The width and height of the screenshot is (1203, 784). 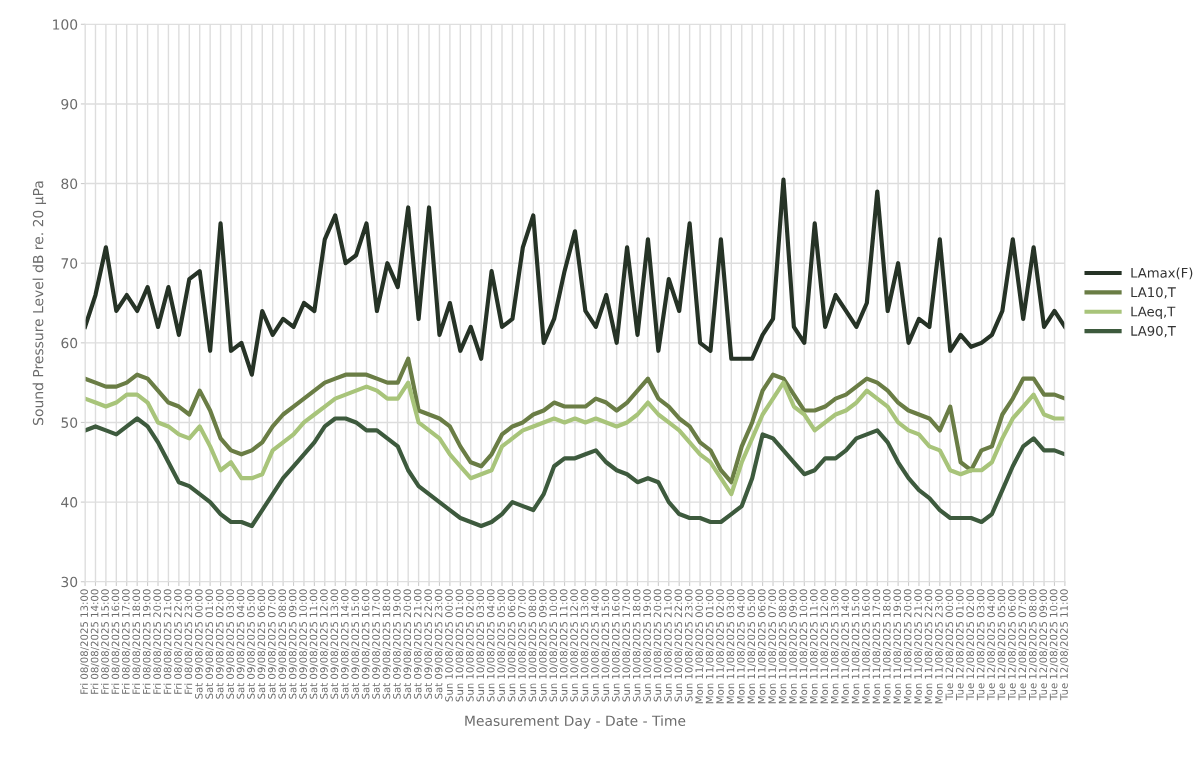 What do you see at coordinates (387, 644) in the screenshot?
I see `x-tick-label: Sat 09/08/2025 18:00` at bounding box center [387, 644].